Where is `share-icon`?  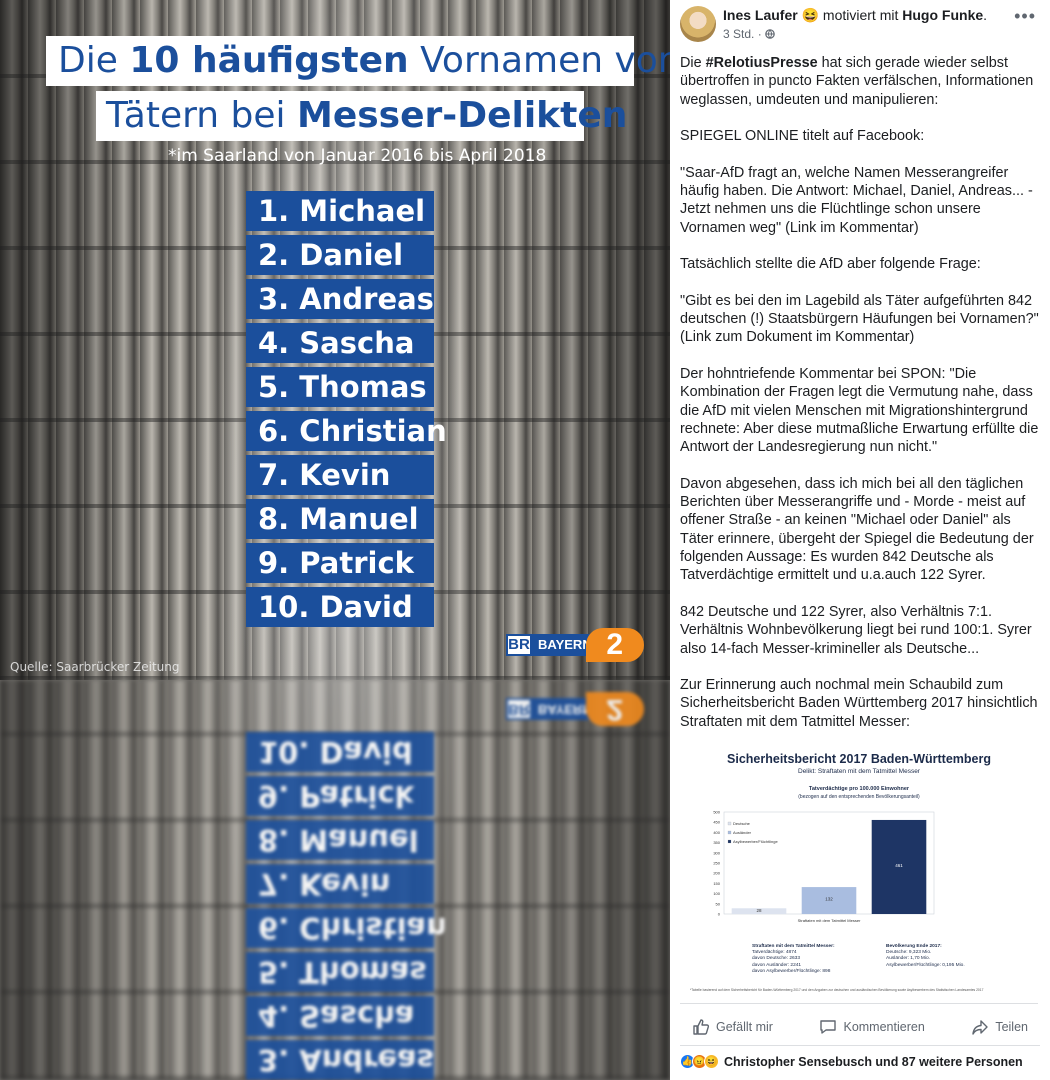
share-icon is located at coordinates (980, 1027).